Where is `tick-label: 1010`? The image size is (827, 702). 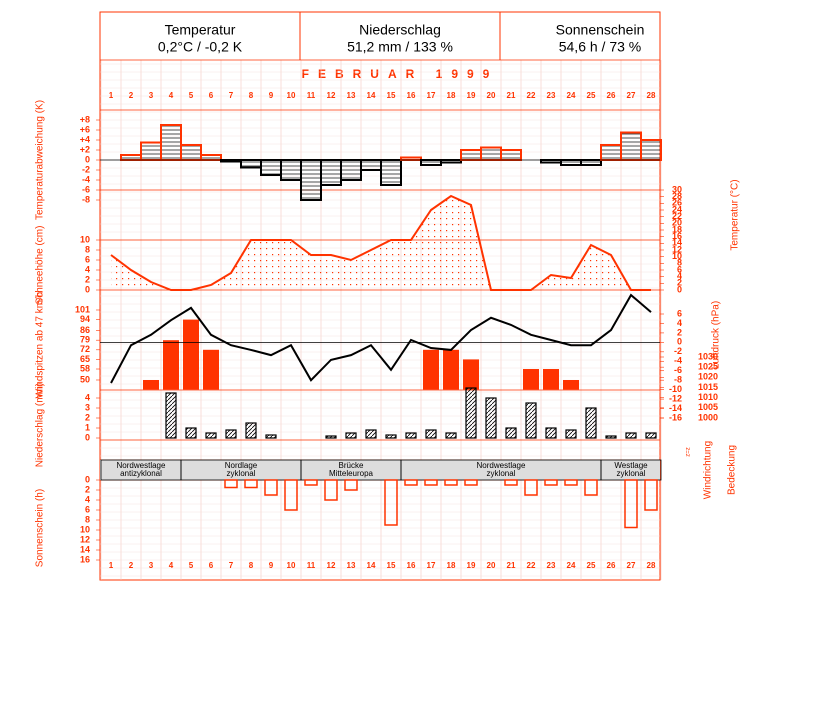
tick-label: 1010 is located at coordinates (708, 397).